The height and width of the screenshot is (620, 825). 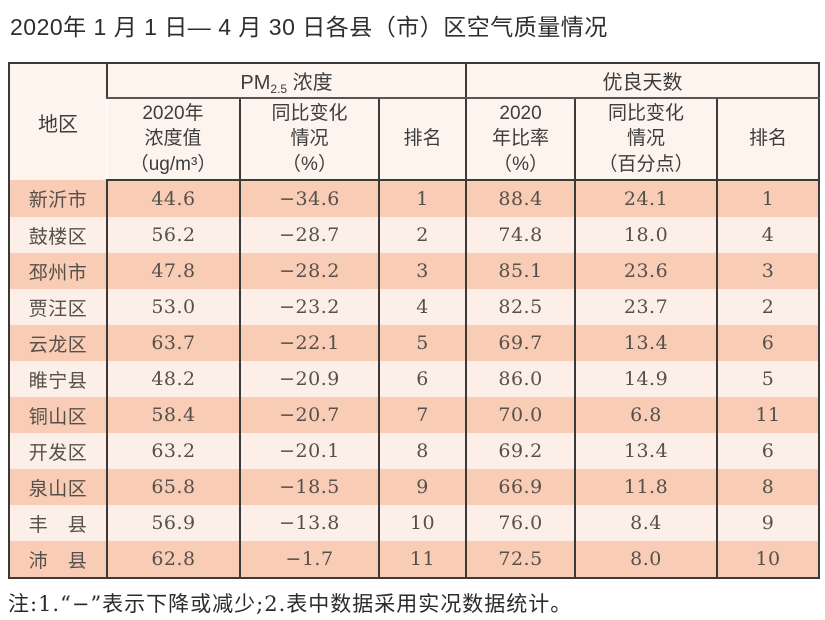 What do you see at coordinates (646, 487) in the screenshot?
I see `cell-good-change: 11.8` at bounding box center [646, 487].